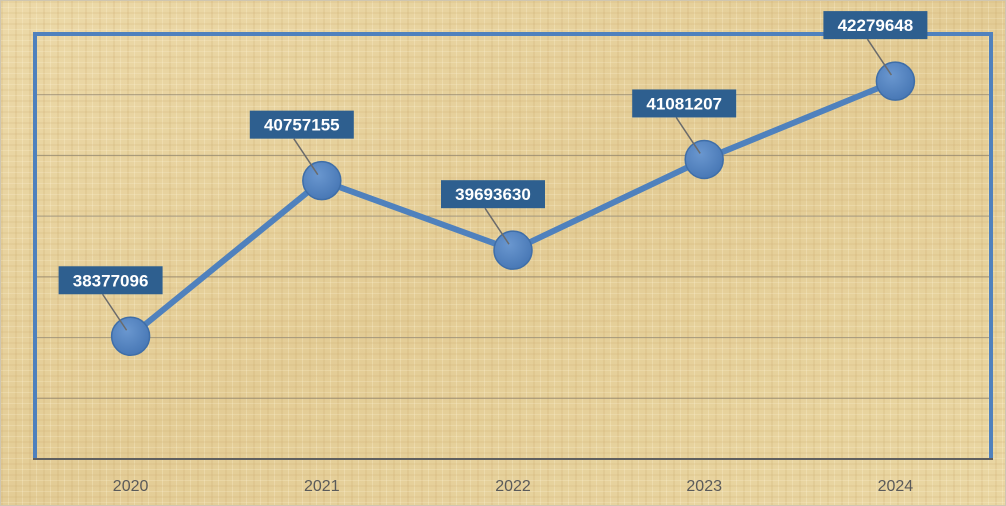  I want to click on data-label-2024: 42279648, so click(875, 25).